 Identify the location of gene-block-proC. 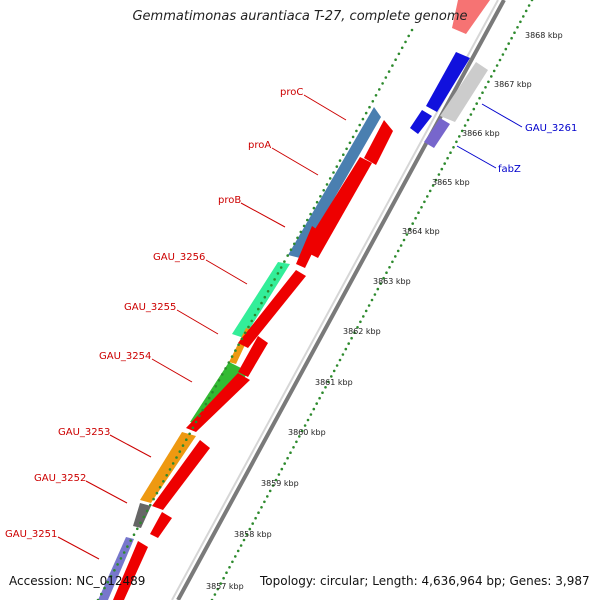
(334, 182).